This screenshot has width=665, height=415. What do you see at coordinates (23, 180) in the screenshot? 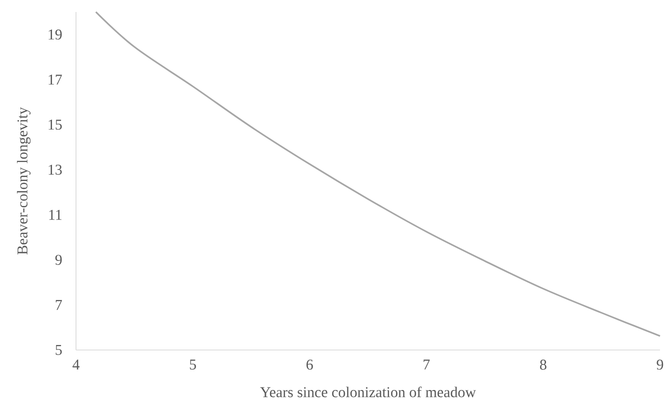
I see `y-axis-title: Beaver-colony longevity` at bounding box center [23, 180].